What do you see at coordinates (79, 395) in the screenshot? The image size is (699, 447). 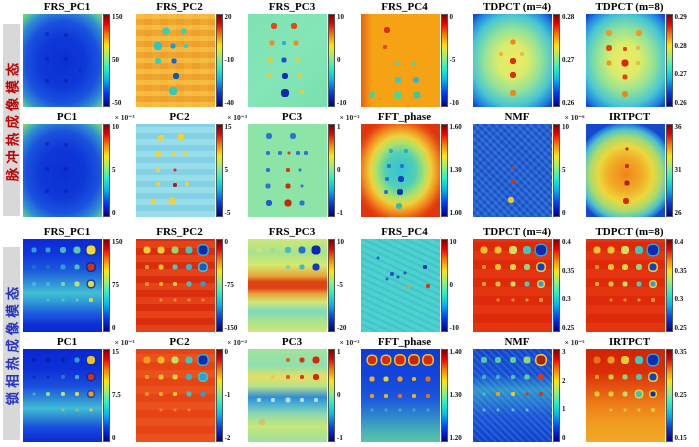 I see `panel-body: 15 7.5 0` at bounding box center [79, 395].